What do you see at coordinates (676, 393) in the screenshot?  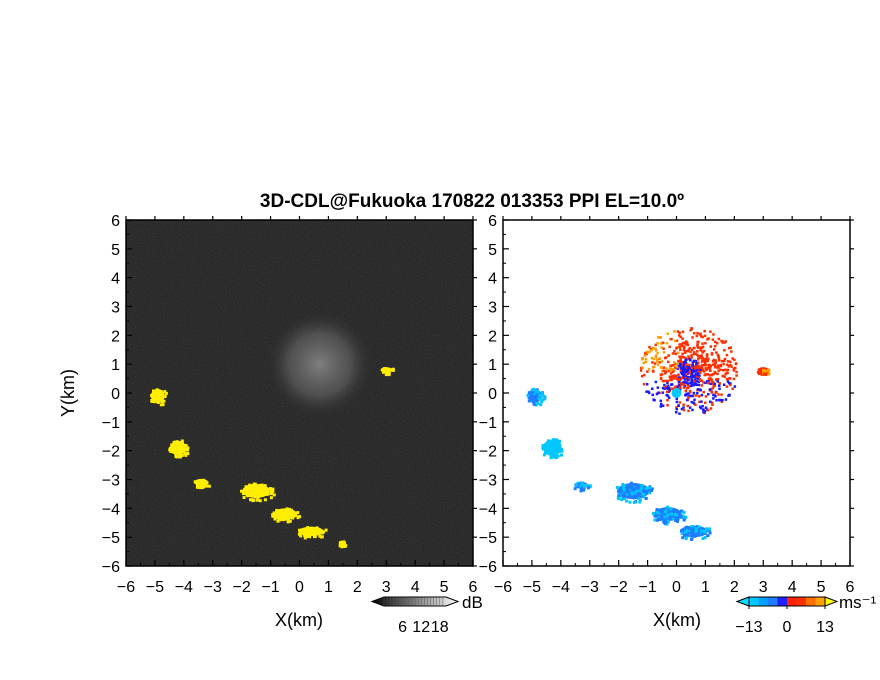 I see `radar-site` at bounding box center [676, 393].